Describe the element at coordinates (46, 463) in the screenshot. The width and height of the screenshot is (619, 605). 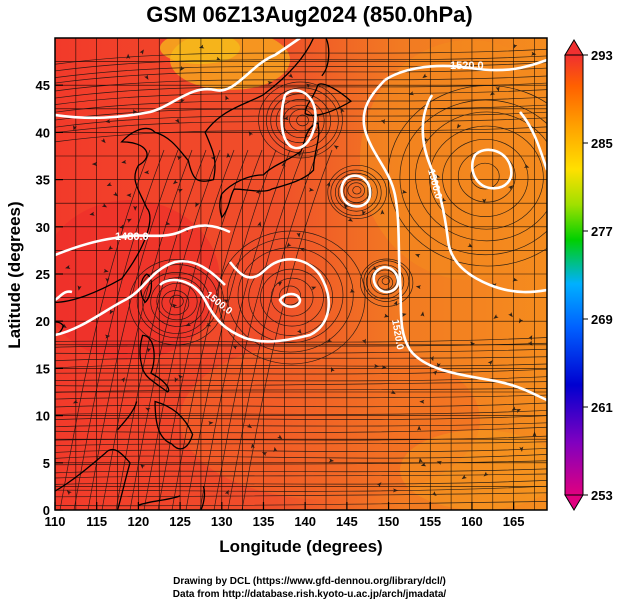
I see `y-tick-label: 5` at that location.